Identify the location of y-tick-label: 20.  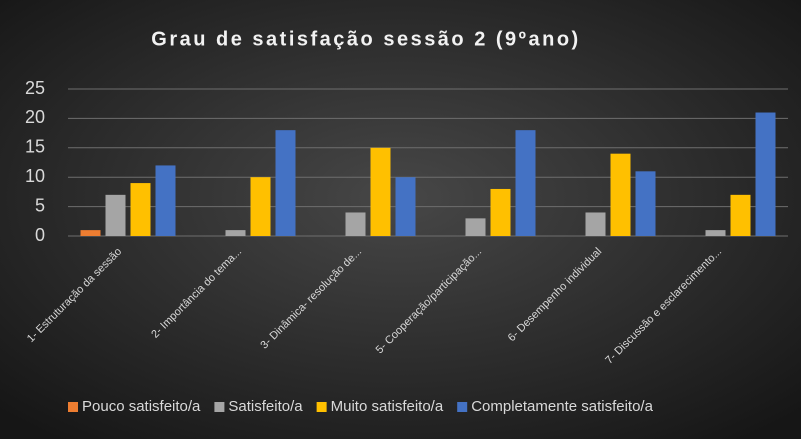
(35, 117).